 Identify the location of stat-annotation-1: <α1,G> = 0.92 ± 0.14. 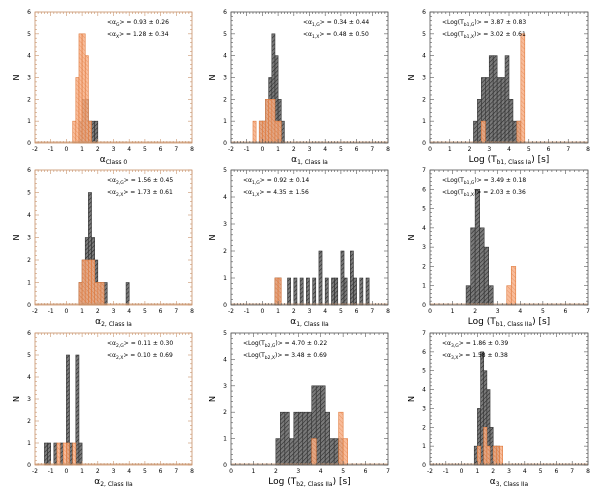
(276, 181).